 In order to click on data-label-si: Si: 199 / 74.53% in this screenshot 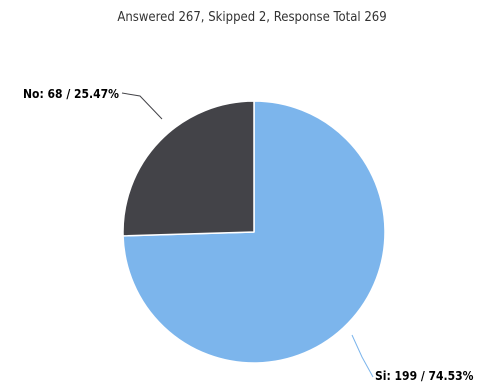, I will do `click(424, 376)`.